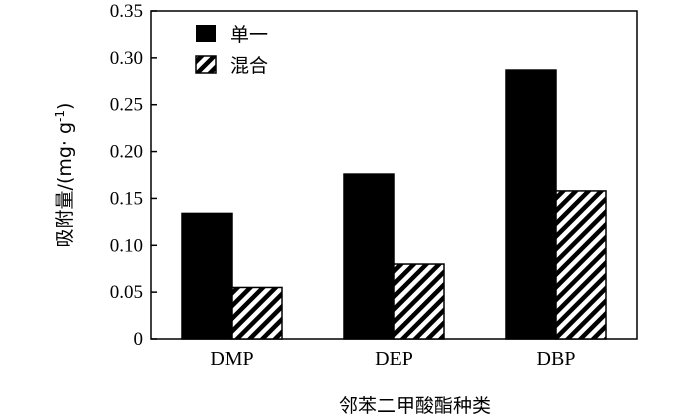 This screenshot has height=420, width=700. What do you see at coordinates (126, 11) in the screenshot?
I see `y-tick-label: 0.35` at bounding box center [126, 11].